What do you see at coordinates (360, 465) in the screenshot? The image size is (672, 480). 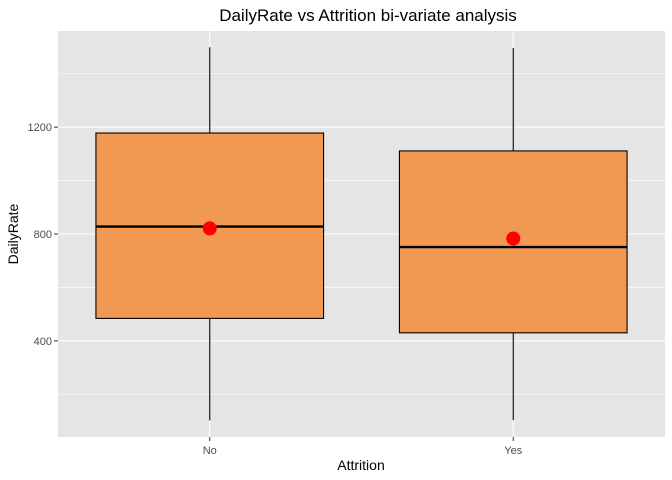 I see `x-axis-title: Attrition` at bounding box center [360, 465].